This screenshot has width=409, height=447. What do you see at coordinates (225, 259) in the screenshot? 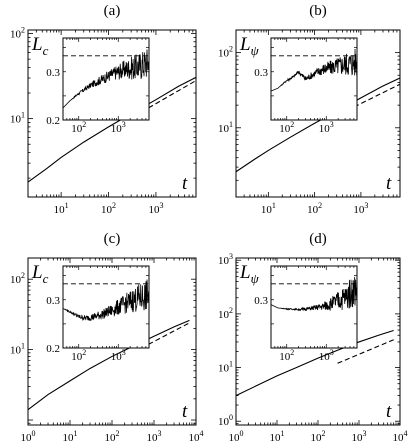
I see `y-tick-label: 10³` at bounding box center [225, 259].